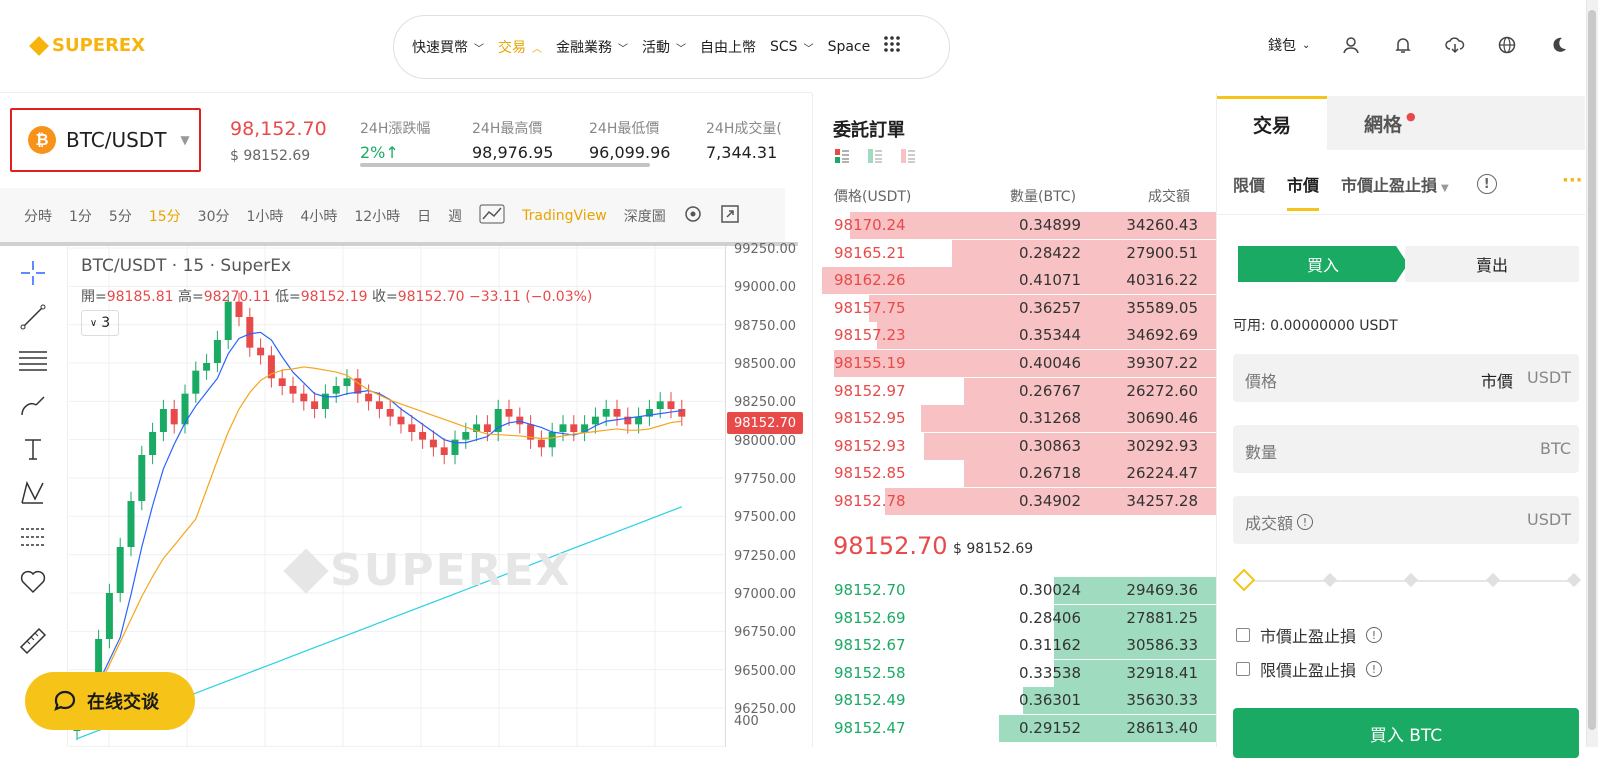 The width and height of the screenshot is (1600, 758). What do you see at coordinates (893, 47) in the screenshot?
I see `apps-grid-icon` at bounding box center [893, 47].